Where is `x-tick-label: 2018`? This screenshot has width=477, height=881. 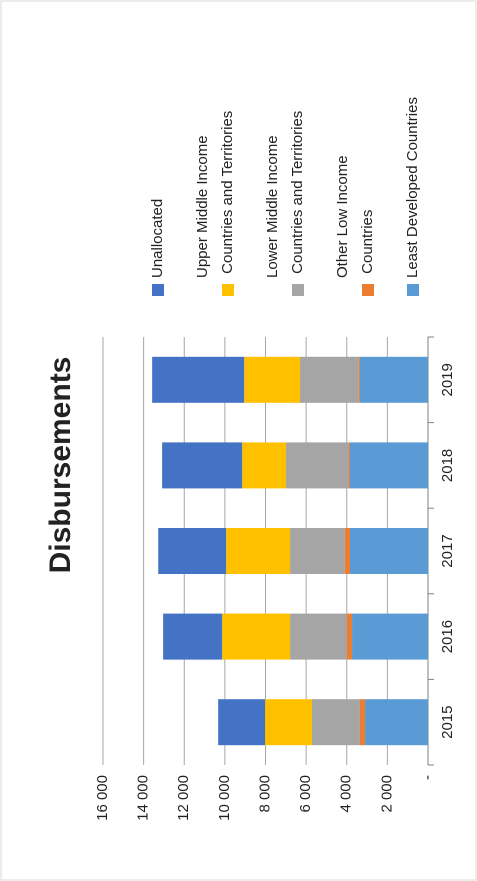 x-tick-label: 2018 is located at coordinates (447, 465).